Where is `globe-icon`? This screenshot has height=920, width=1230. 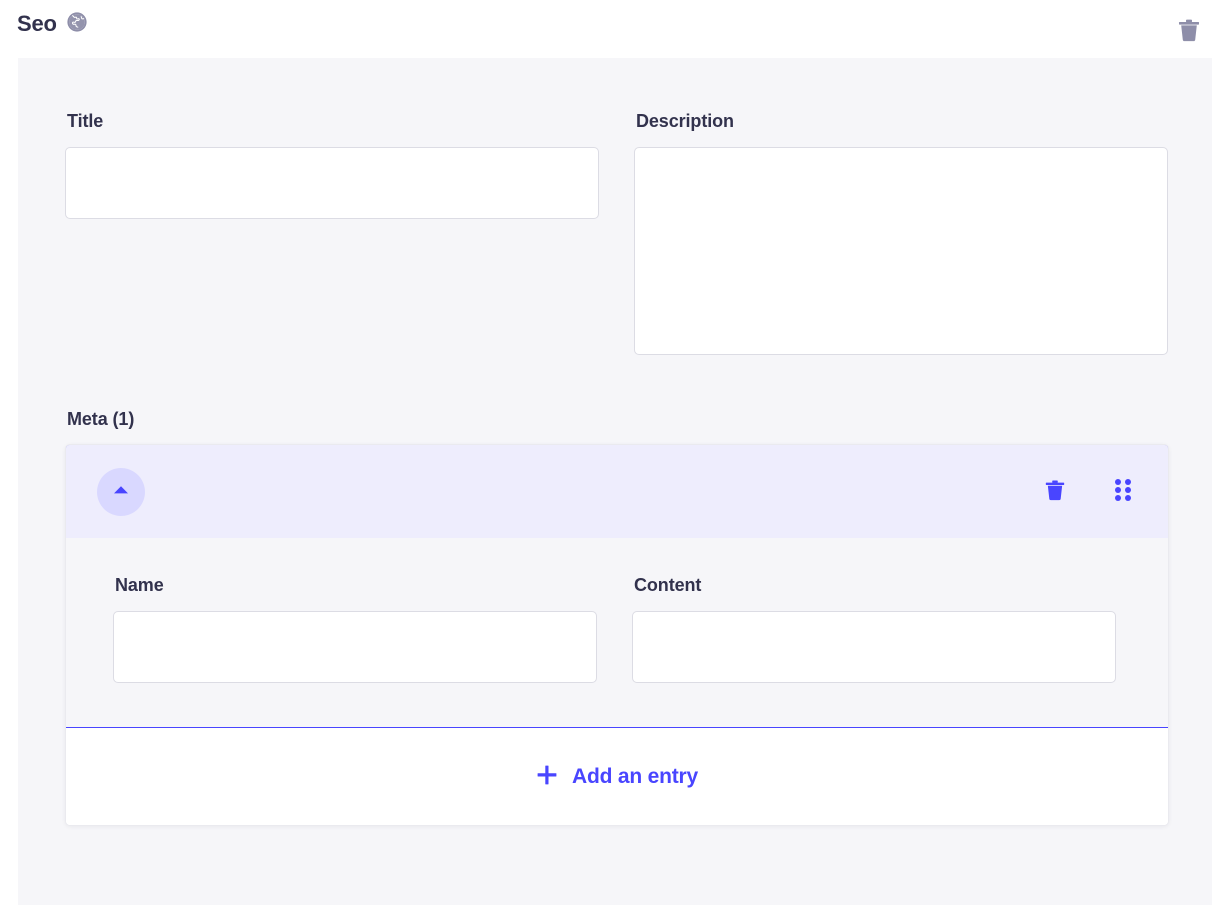 globe-icon is located at coordinates (77, 24).